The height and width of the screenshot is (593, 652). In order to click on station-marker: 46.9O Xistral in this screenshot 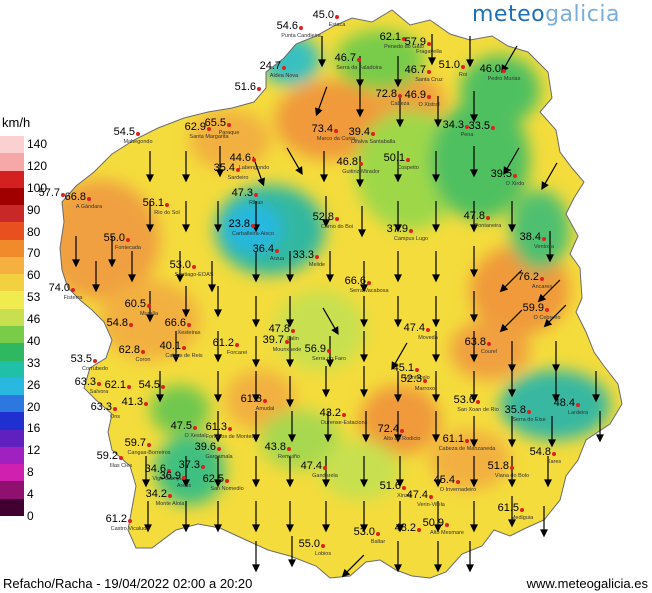, I will do `click(422, 98)`.